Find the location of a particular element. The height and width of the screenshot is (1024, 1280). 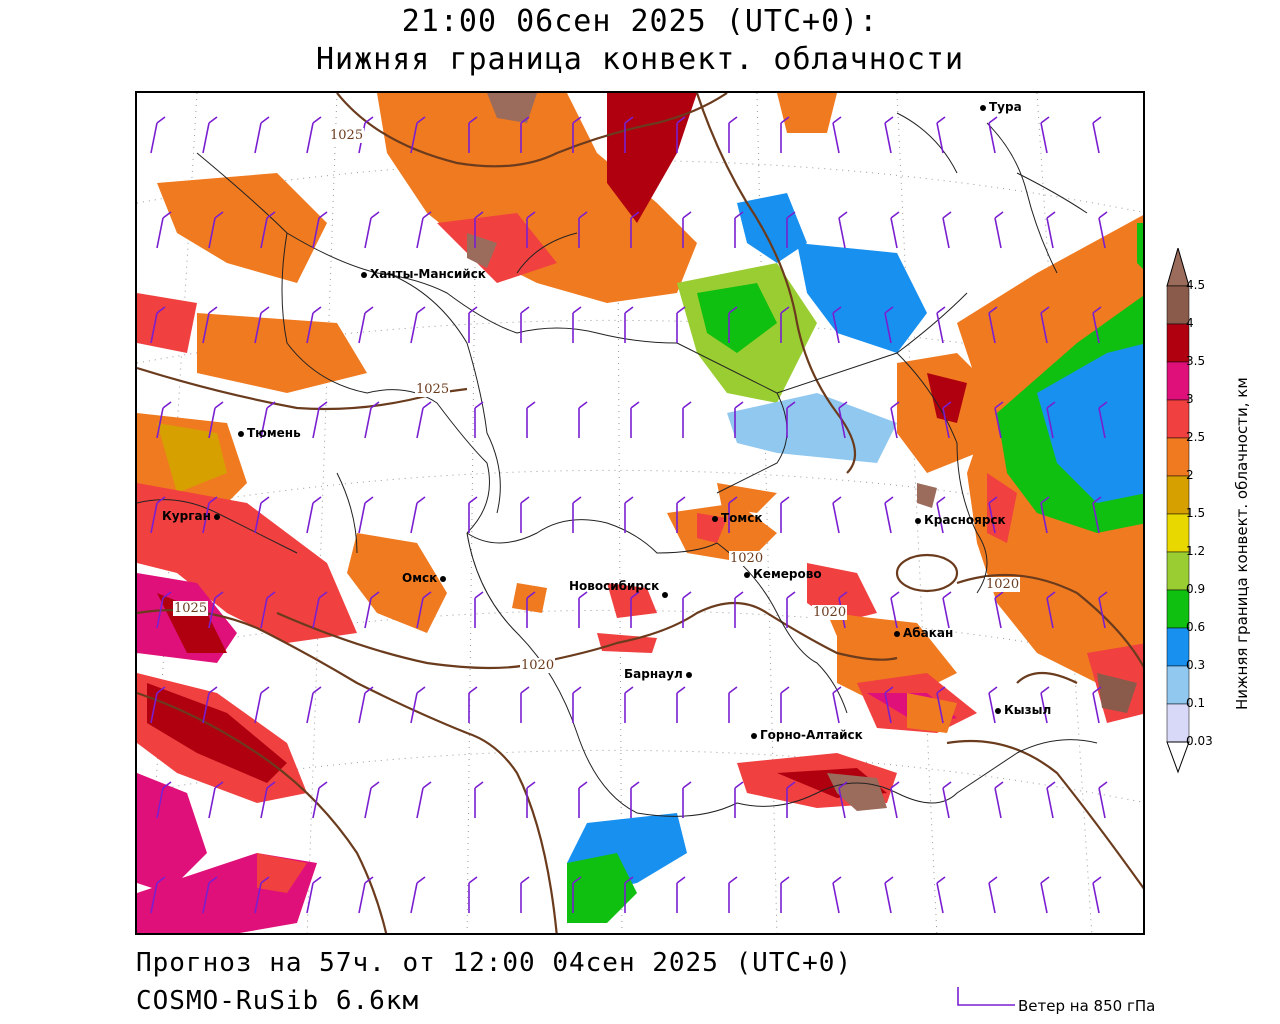

colorbar-tick-label: 0.03 is located at coordinates (1199, 741).